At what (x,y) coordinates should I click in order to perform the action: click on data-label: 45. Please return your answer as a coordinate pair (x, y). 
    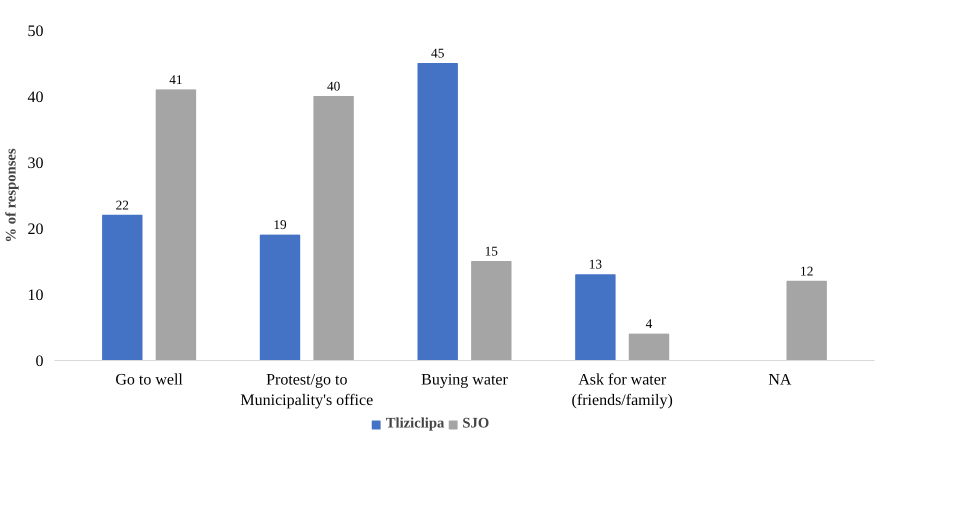
    Looking at the image, I should click on (438, 53).